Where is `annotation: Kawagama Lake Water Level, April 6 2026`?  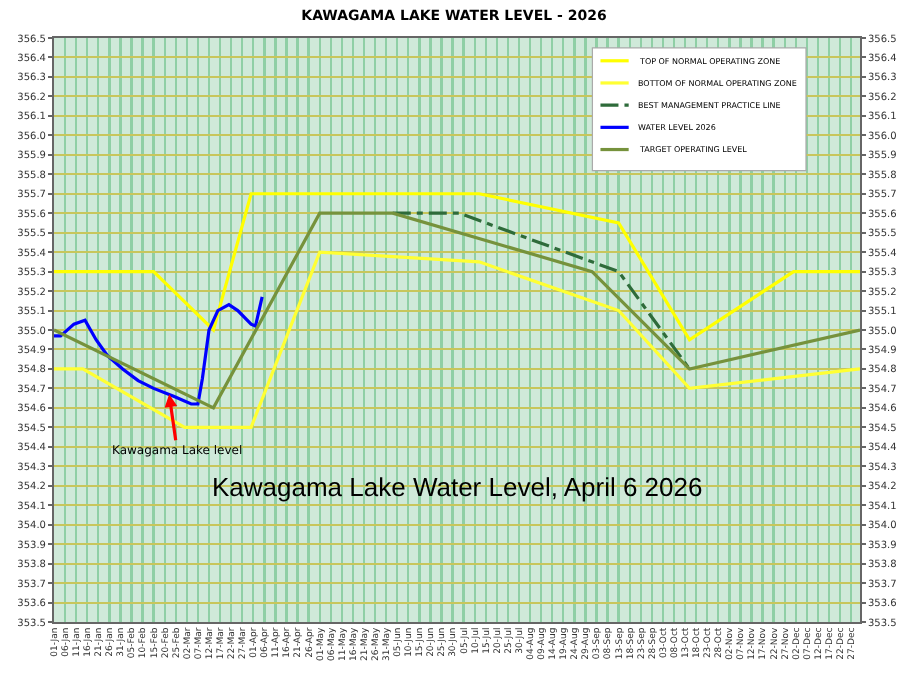 annotation: Kawagama Lake Water Level, April 6 2026 is located at coordinates (457, 487).